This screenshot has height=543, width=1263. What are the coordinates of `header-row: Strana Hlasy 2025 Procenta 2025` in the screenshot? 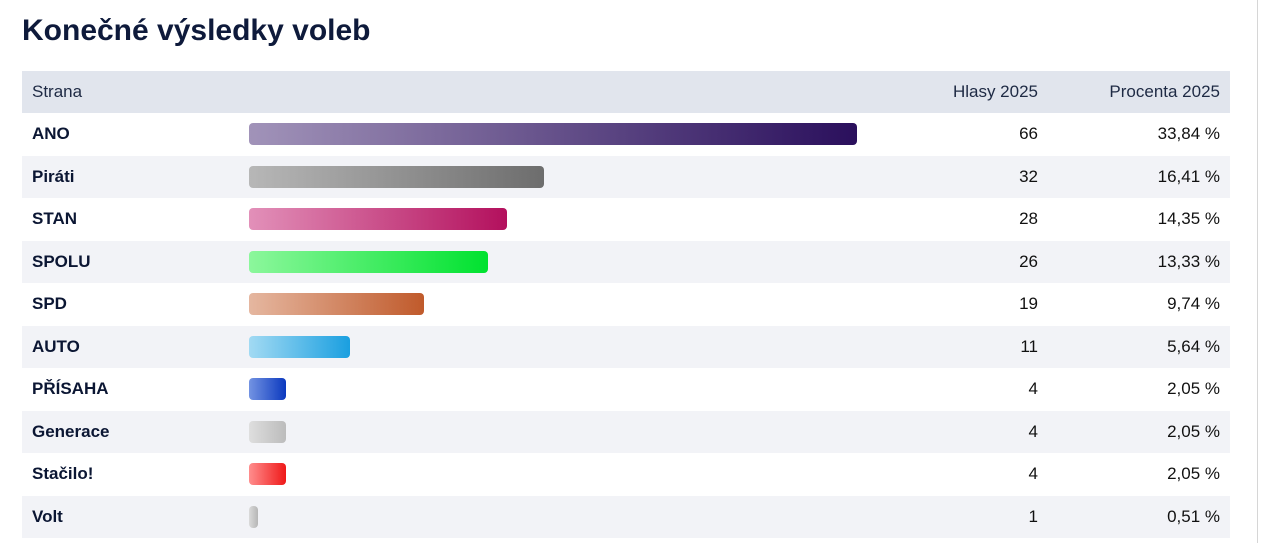 It's located at (626, 92).